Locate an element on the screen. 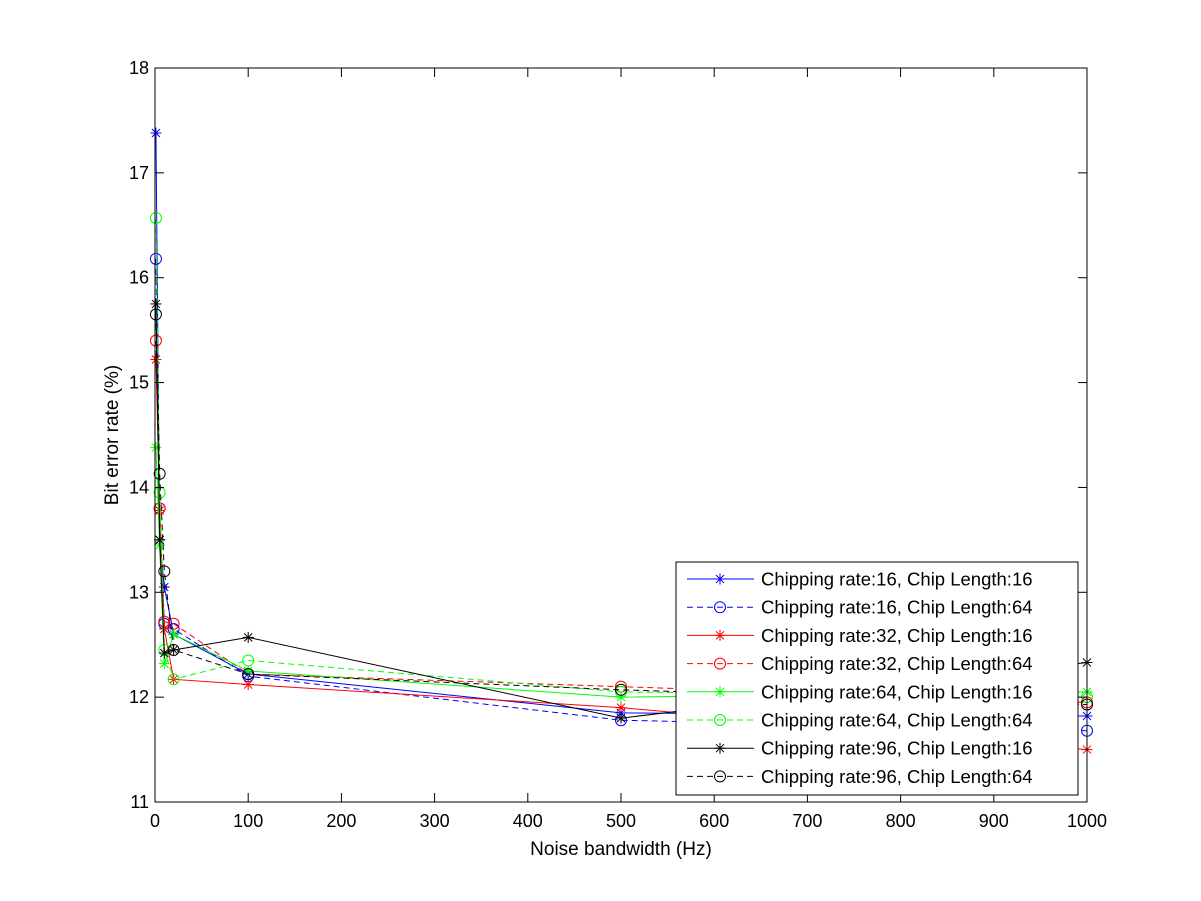 The height and width of the screenshot is (901, 1201). legend-item: Chipping rate:96, Chip Length:64 is located at coordinates (860, 776).